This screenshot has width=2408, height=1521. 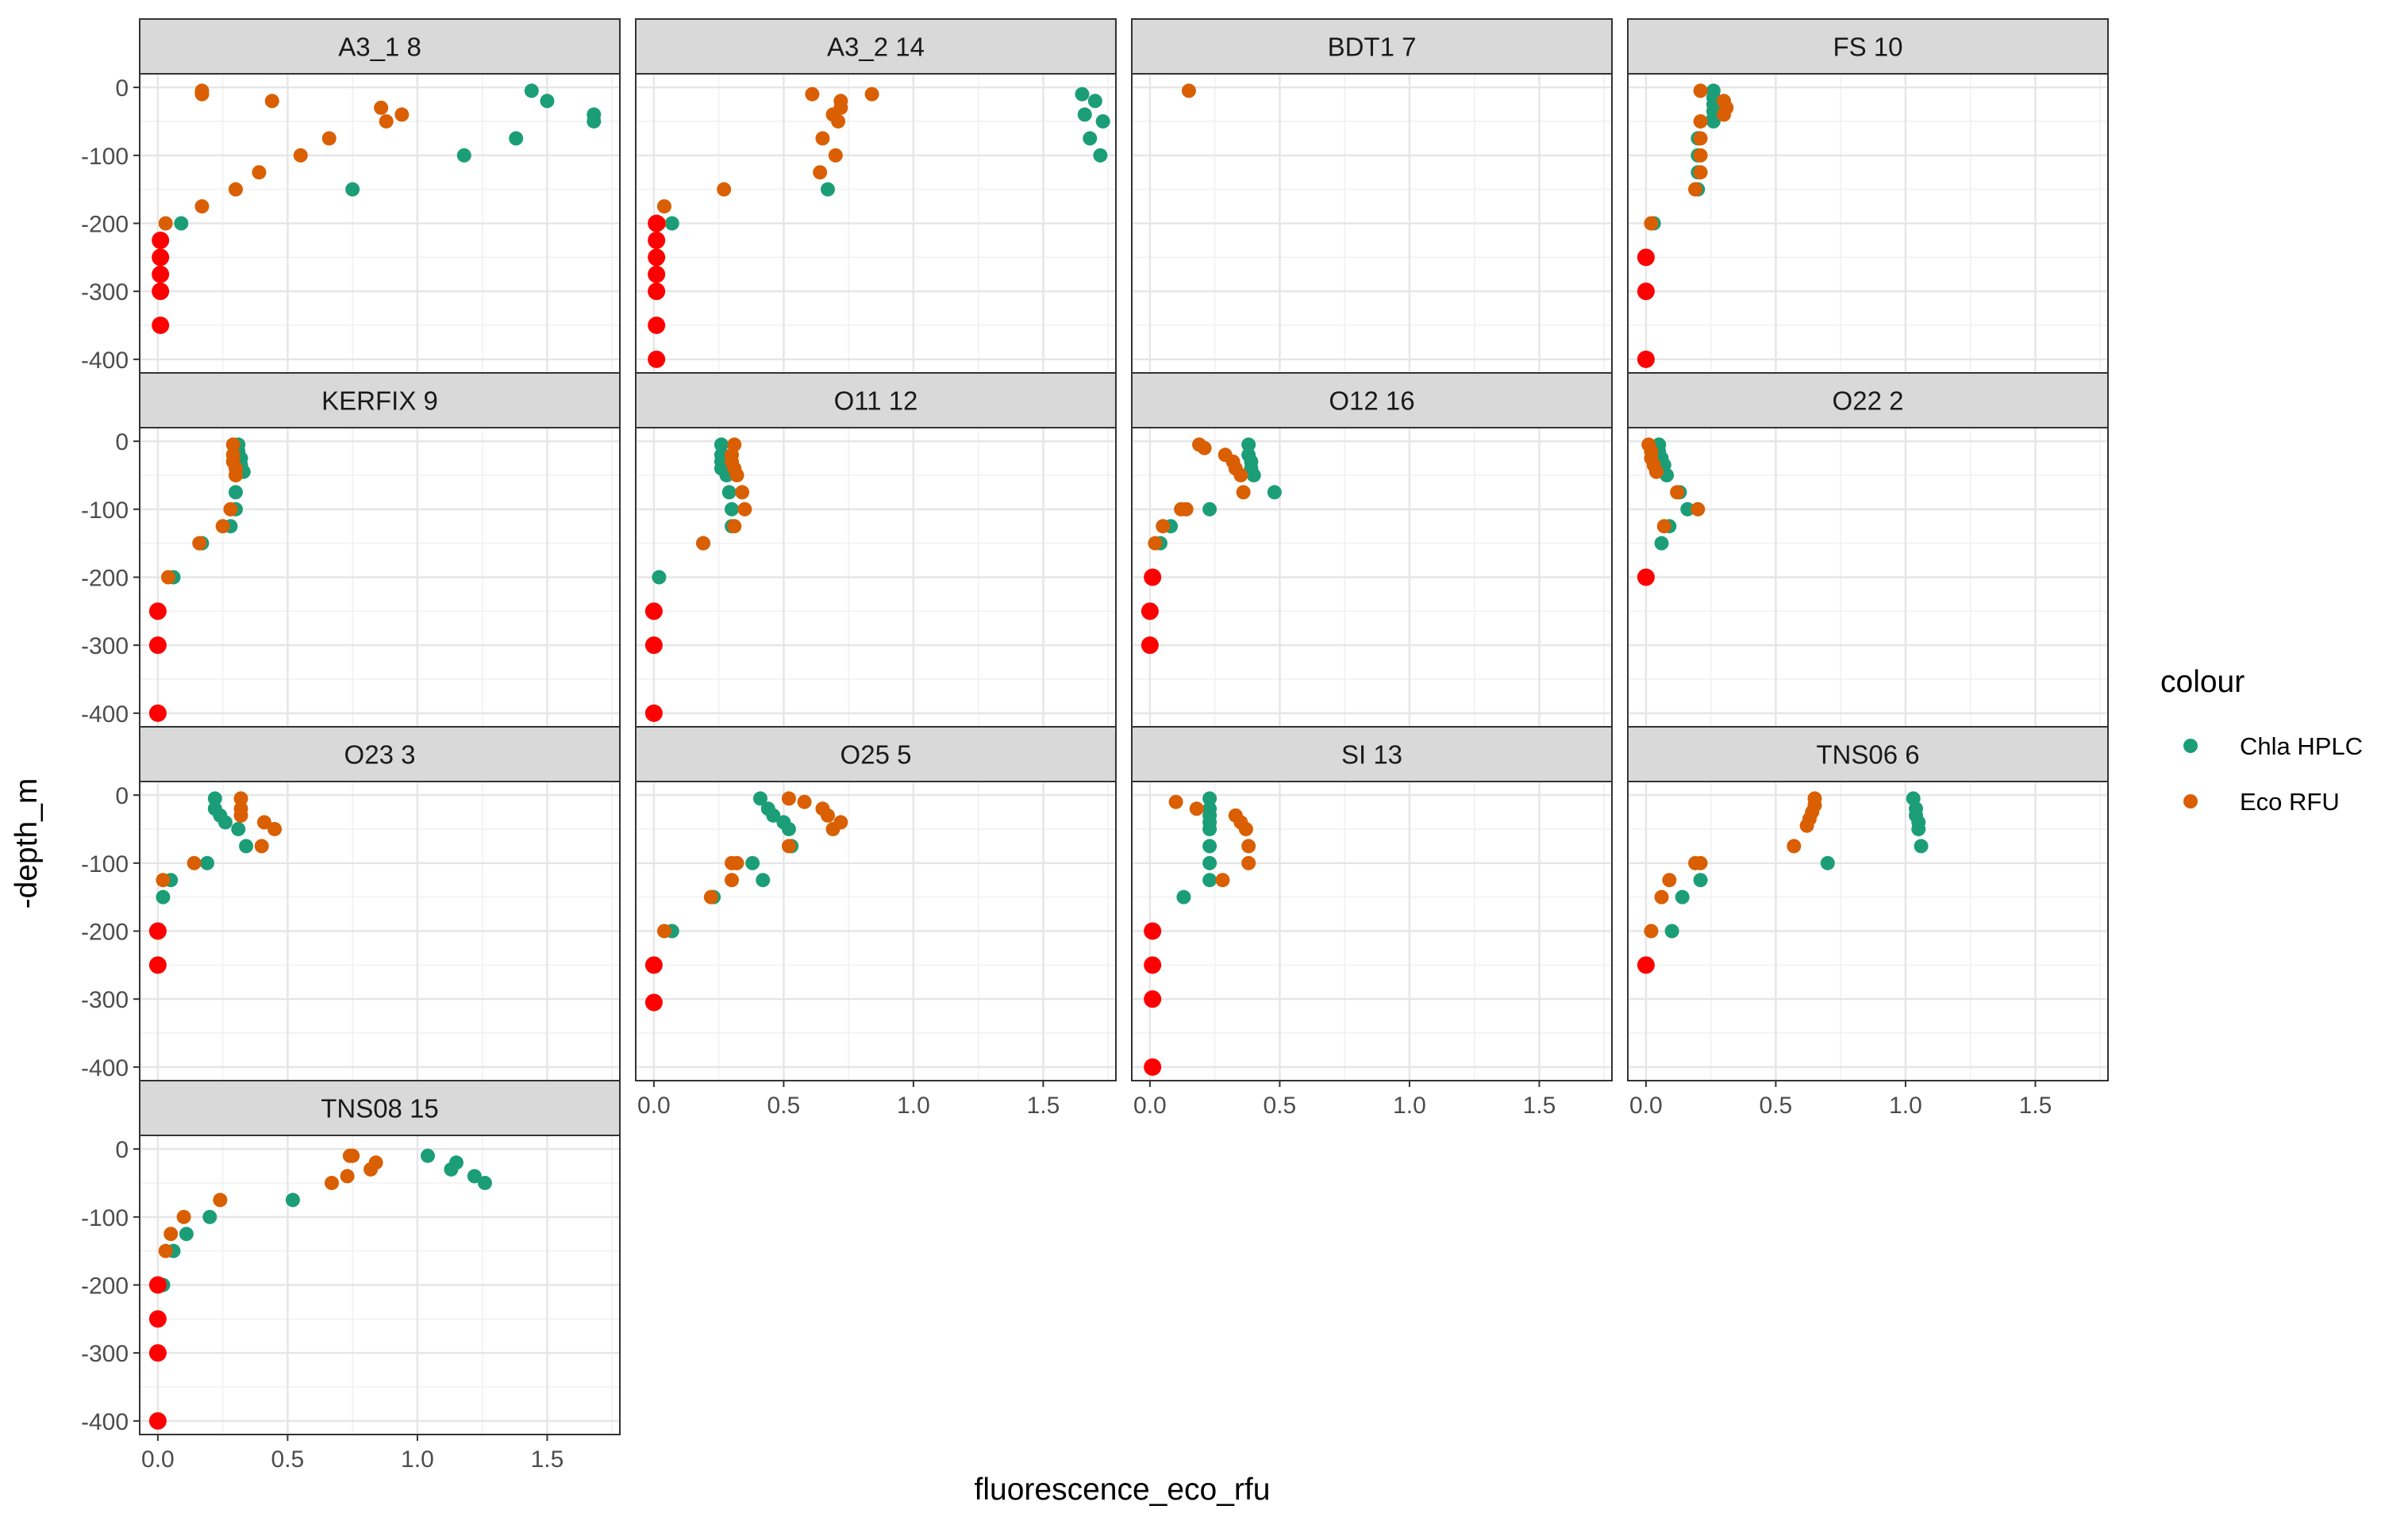 I want to click on y-tick-label: -400, so click(x=105, y=1422).